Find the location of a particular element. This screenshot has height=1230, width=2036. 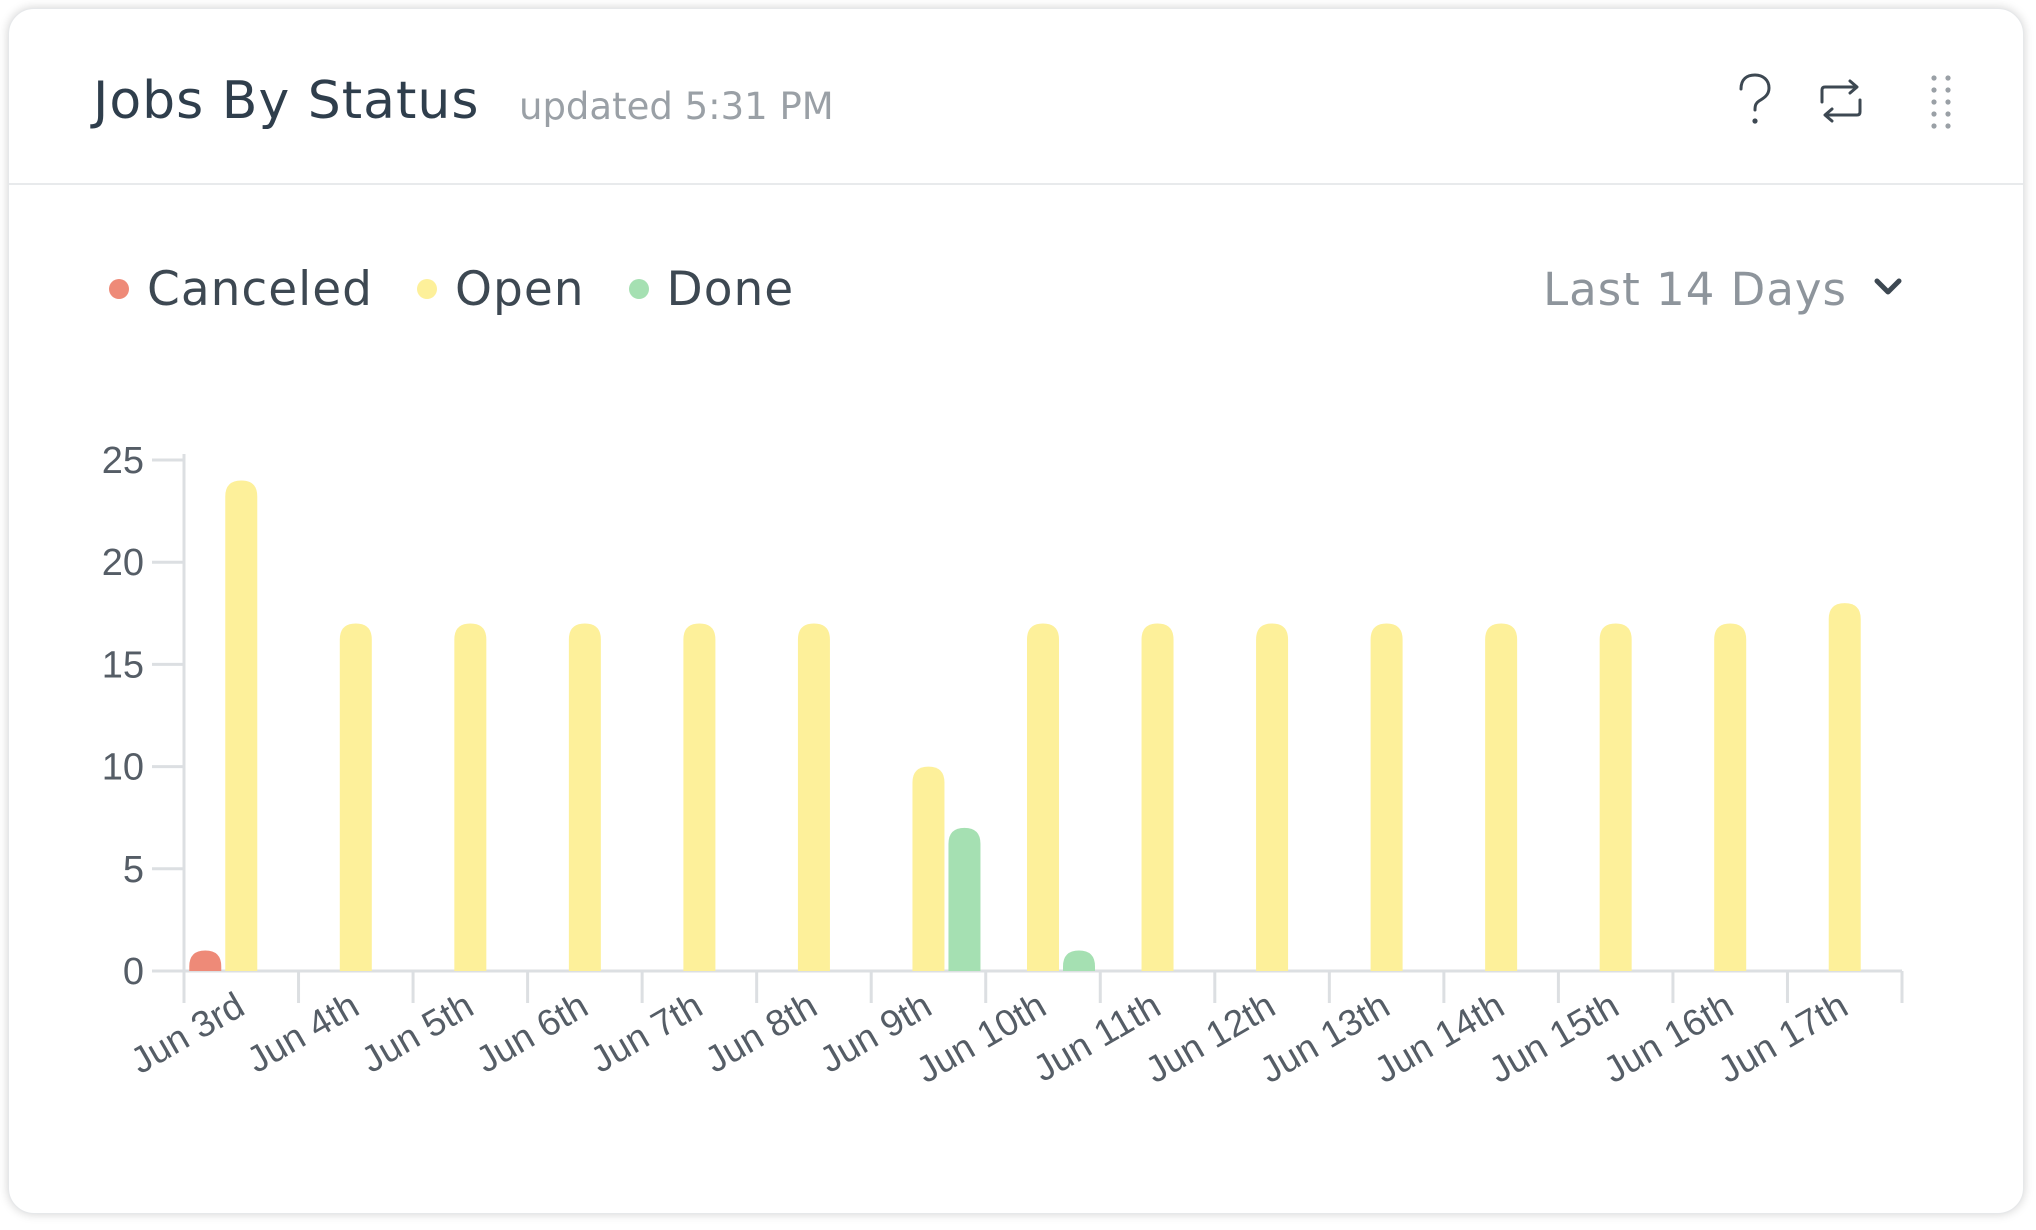

legend-label-open: Open is located at coordinates (519, 289).